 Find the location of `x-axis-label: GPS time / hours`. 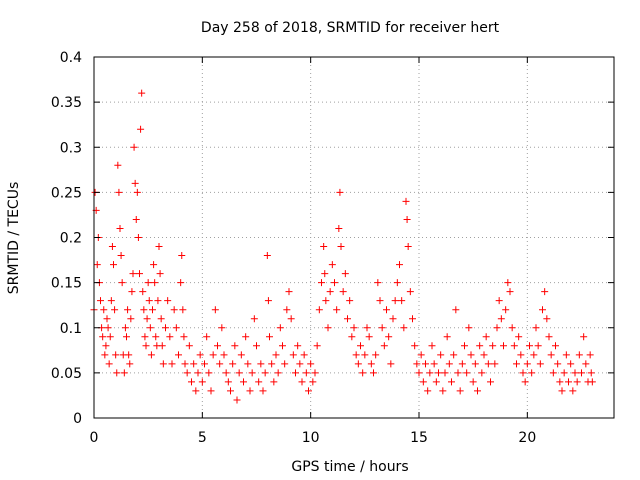

x-axis-label: GPS time / hours is located at coordinates (349, 467).